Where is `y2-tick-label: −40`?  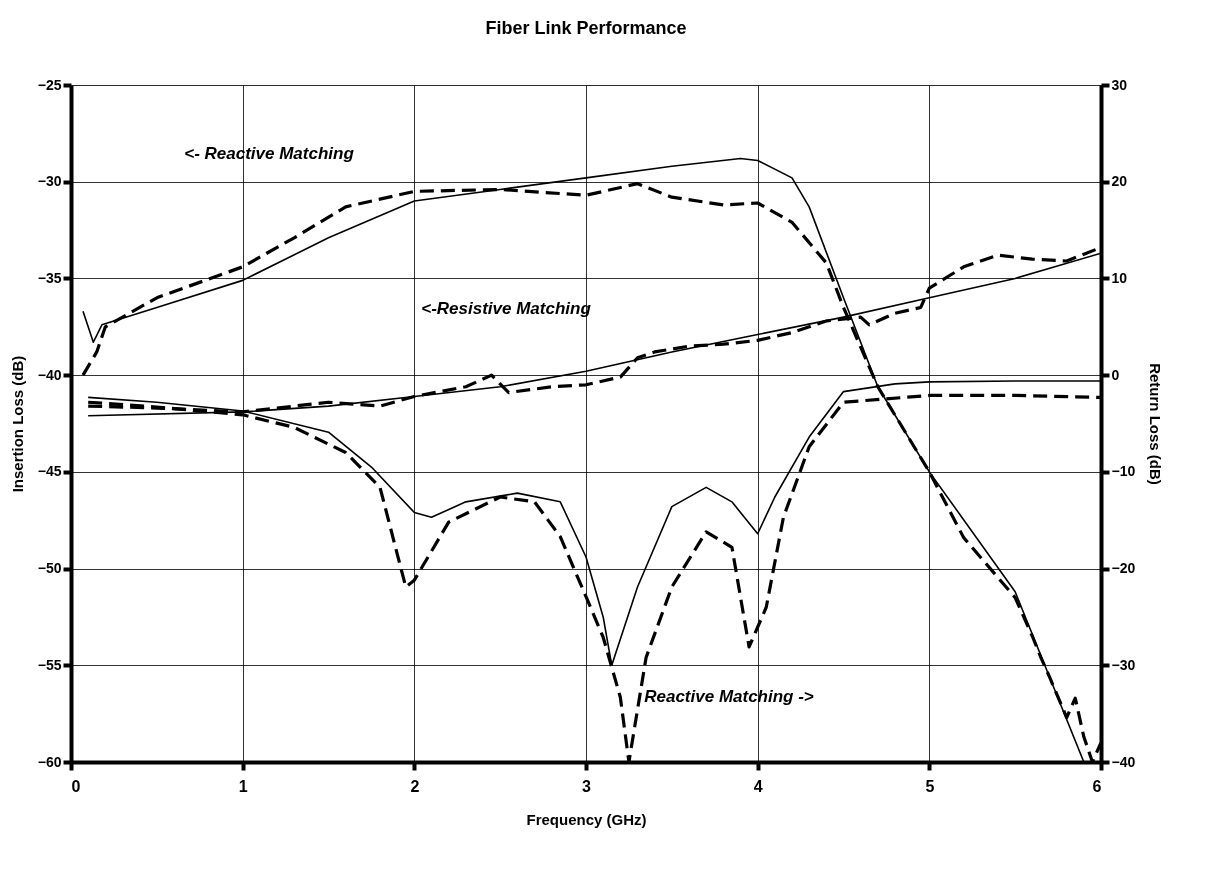 y2-tick-label: −40 is located at coordinates (1123, 761).